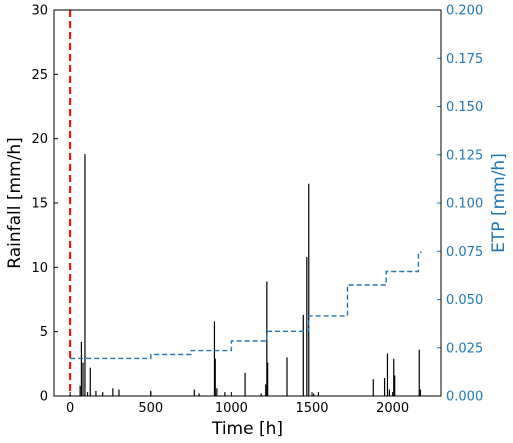 The image size is (513, 443). I want to click on x-tick-label: 1500, so click(311, 408).